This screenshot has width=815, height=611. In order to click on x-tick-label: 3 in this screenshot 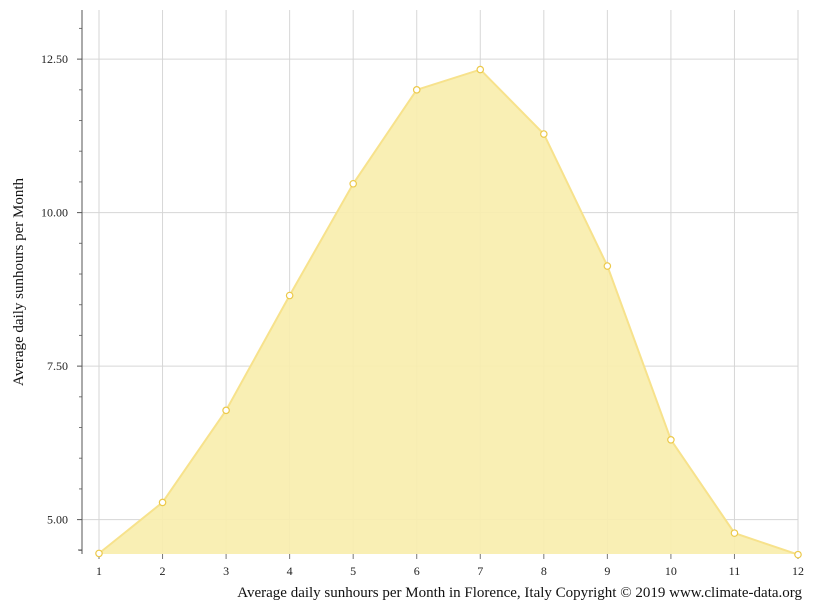, I will do `click(226, 571)`.